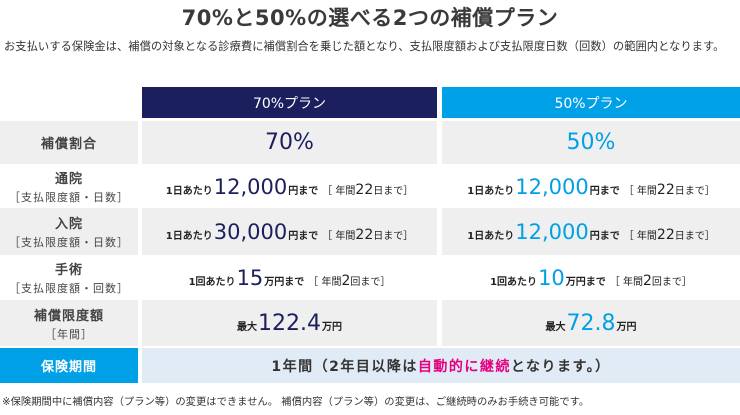 Image resolution: width=740 pixels, height=415 pixels. What do you see at coordinates (289, 277) in the screenshot?
I see `plan70-surgery: 1回あたり15万円まで ［ 年間2回まで］` at bounding box center [289, 277].